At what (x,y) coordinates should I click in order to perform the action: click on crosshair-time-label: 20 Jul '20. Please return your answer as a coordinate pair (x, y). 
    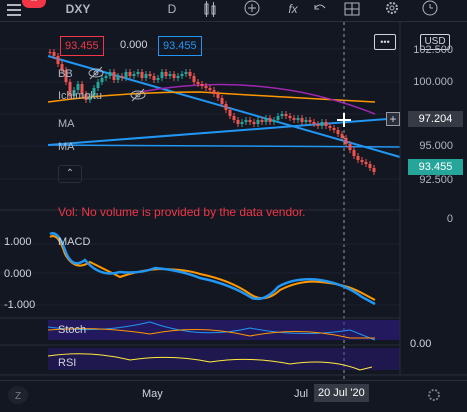
    Looking at the image, I should click on (341, 393).